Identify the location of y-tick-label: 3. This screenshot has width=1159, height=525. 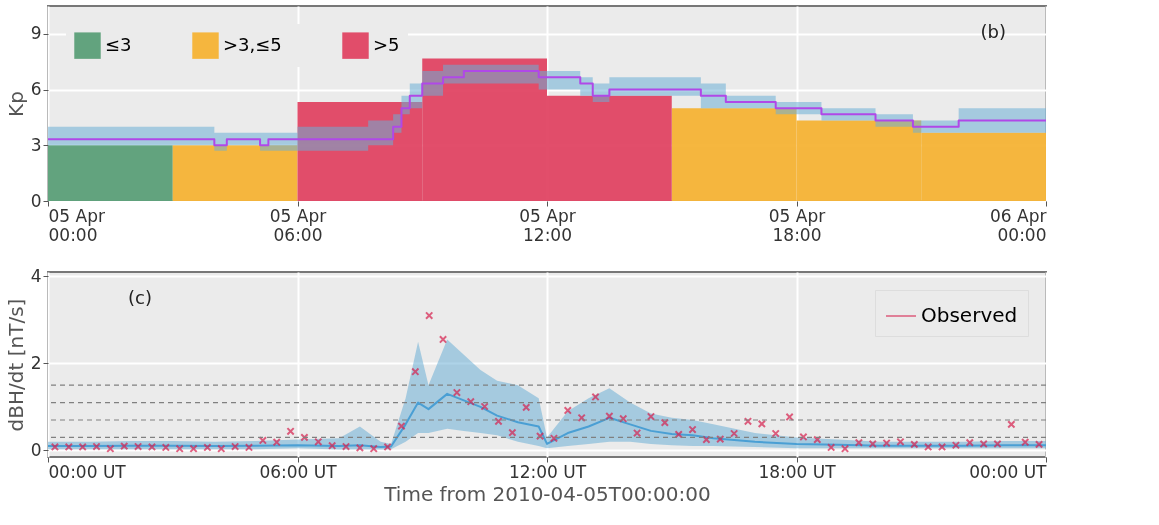
(36, 144).